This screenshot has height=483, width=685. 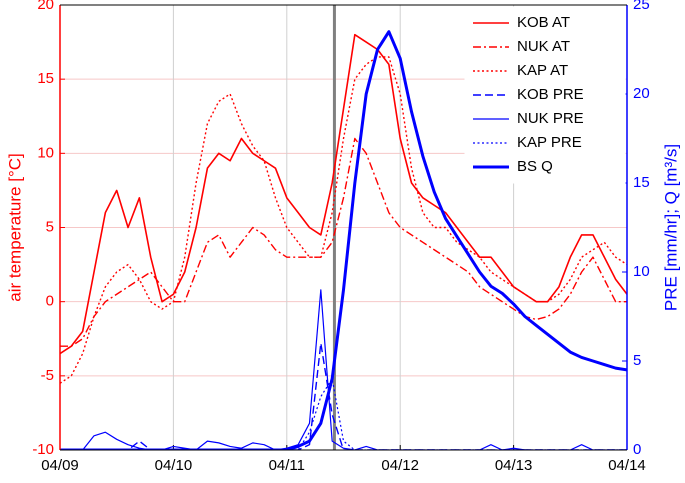 I want to click on y2-tick-label: 15, so click(x=641, y=182).